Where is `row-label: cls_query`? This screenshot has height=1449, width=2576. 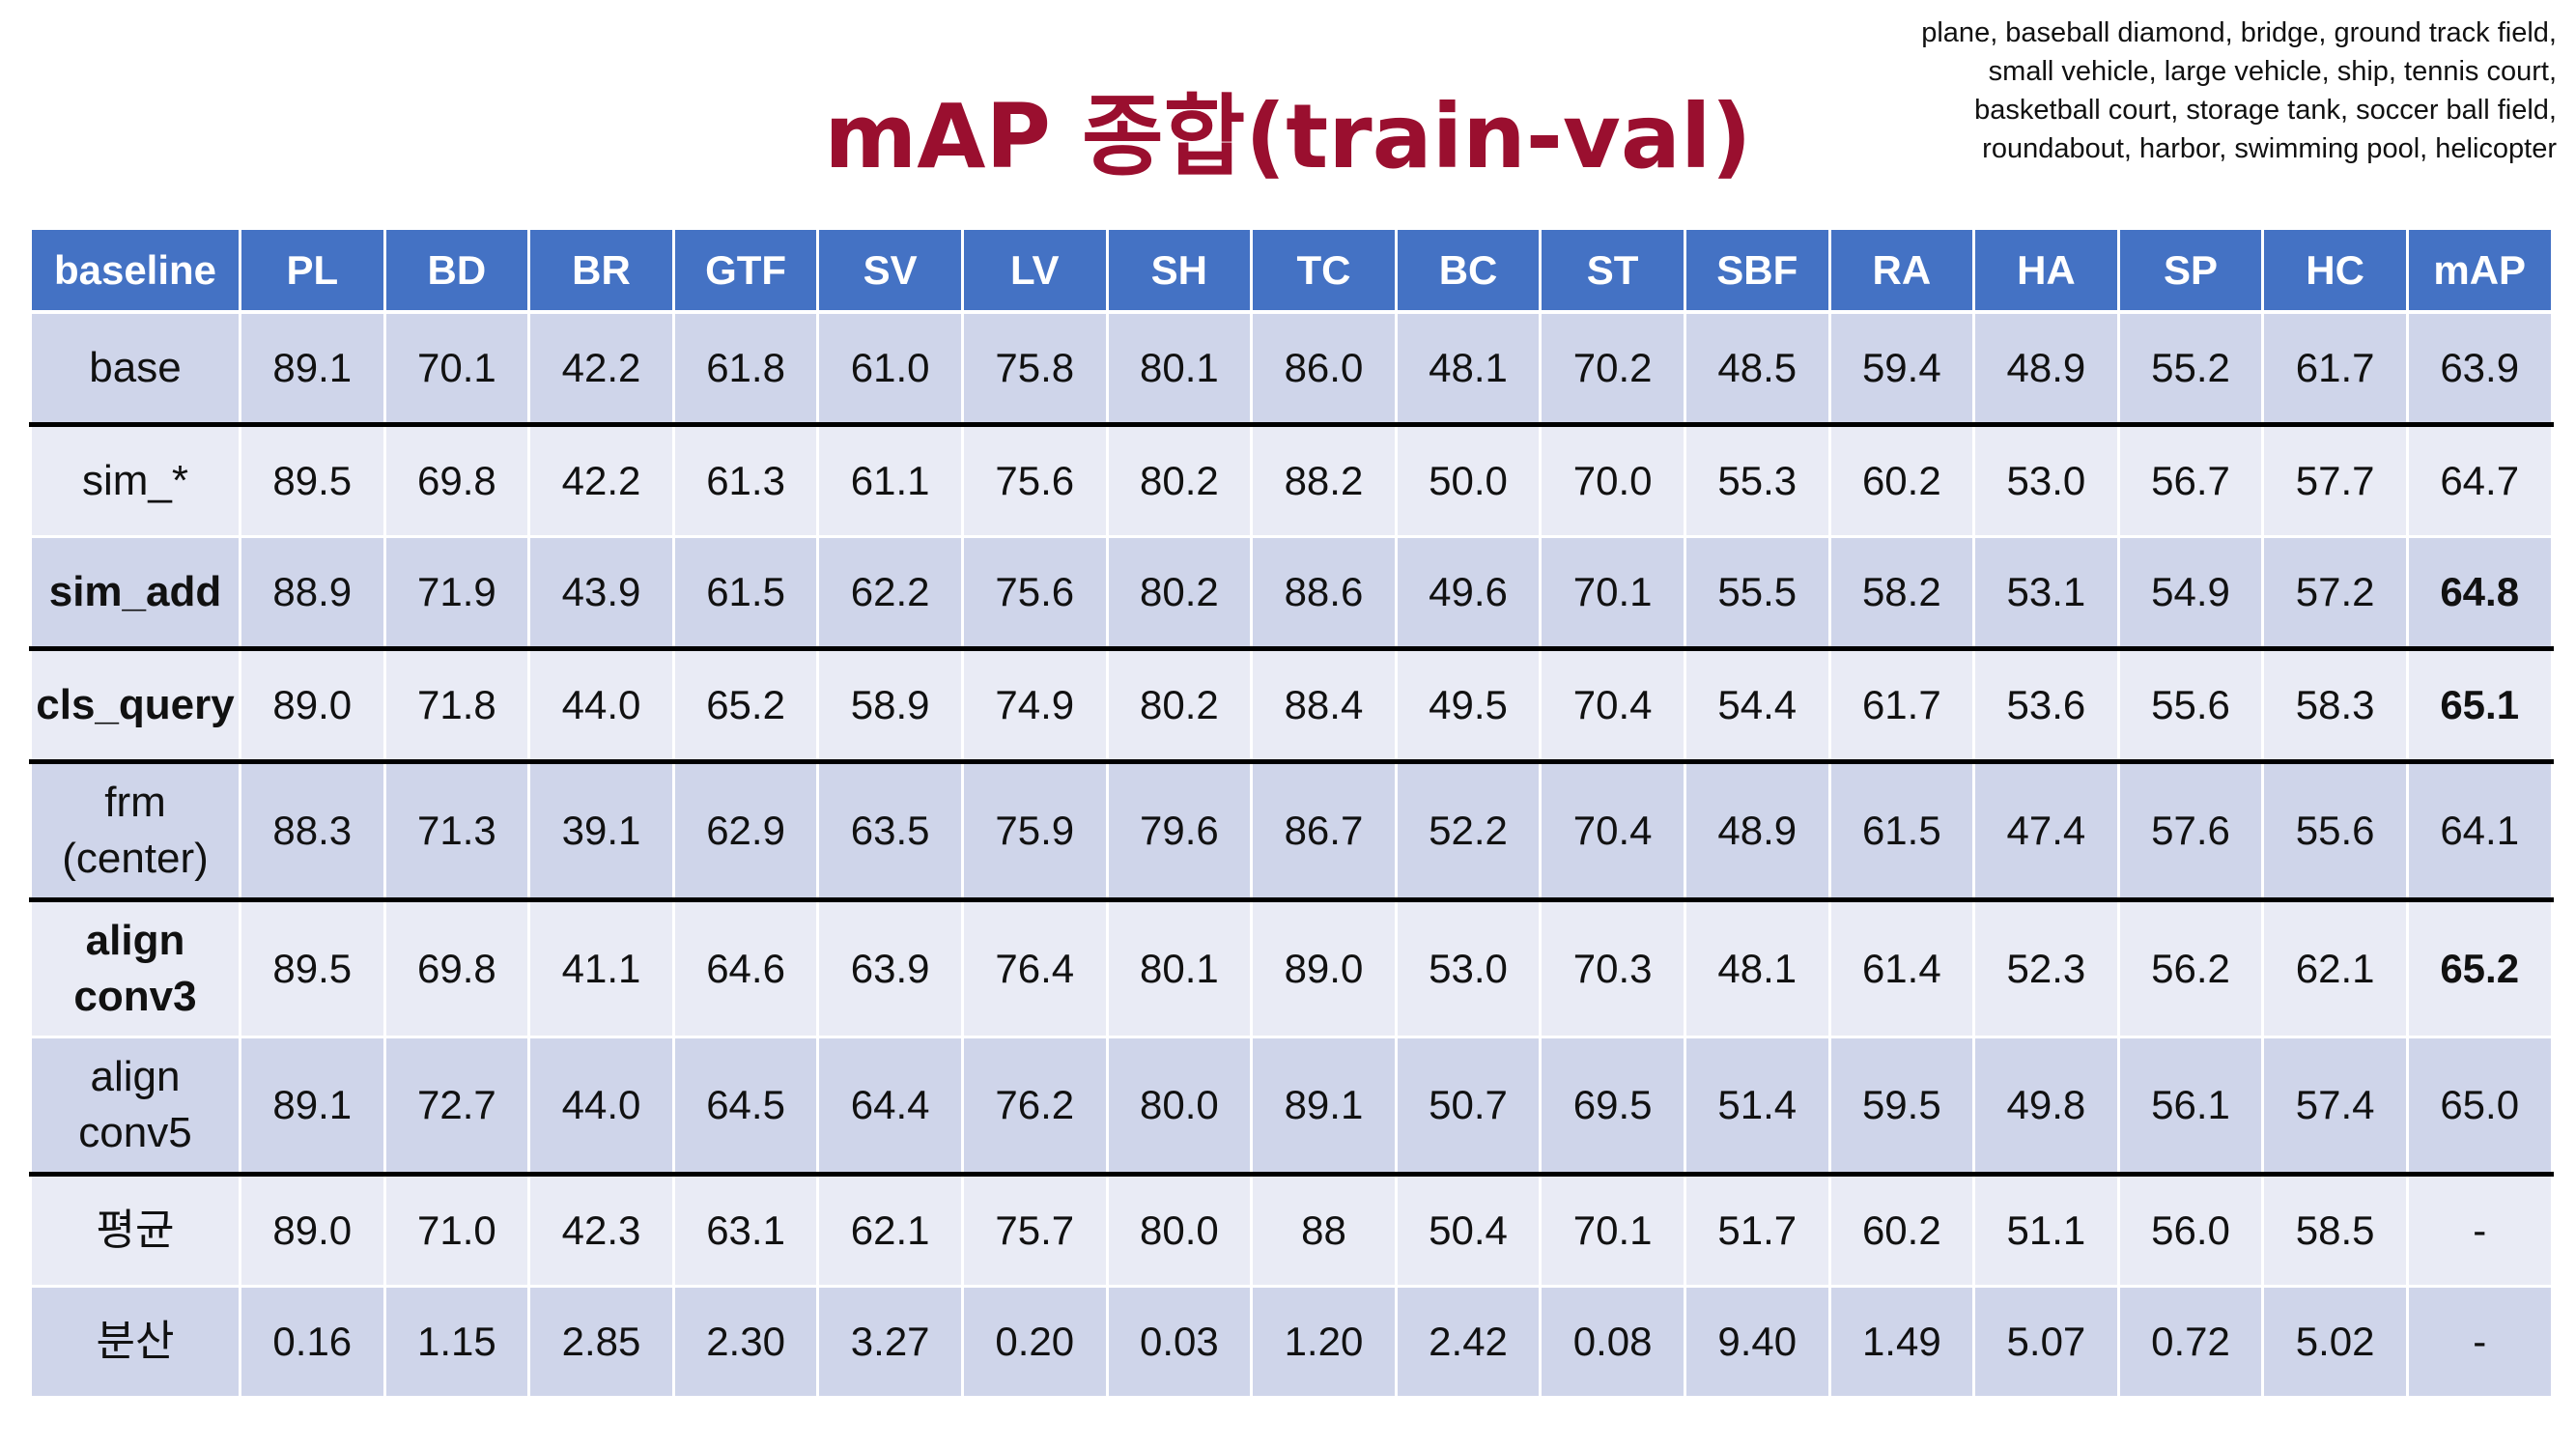 row-label: cls_query is located at coordinates (135, 706).